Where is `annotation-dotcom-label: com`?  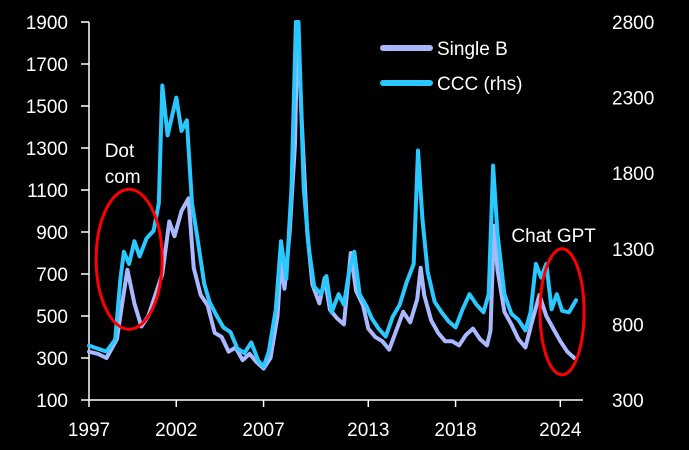
annotation-dotcom-label: com is located at coordinates (123, 177).